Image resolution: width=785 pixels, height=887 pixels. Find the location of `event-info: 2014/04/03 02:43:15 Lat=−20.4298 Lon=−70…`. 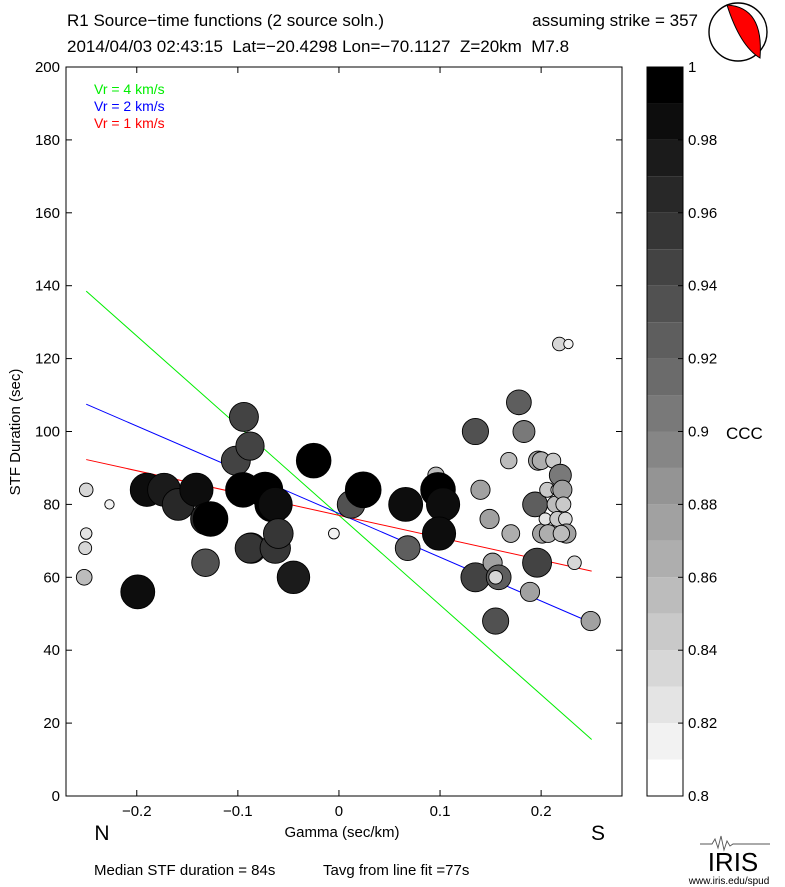

event-info: 2014/04/03 02:43:15 Lat=−20.4298 Lon=−70… is located at coordinates (318, 46).